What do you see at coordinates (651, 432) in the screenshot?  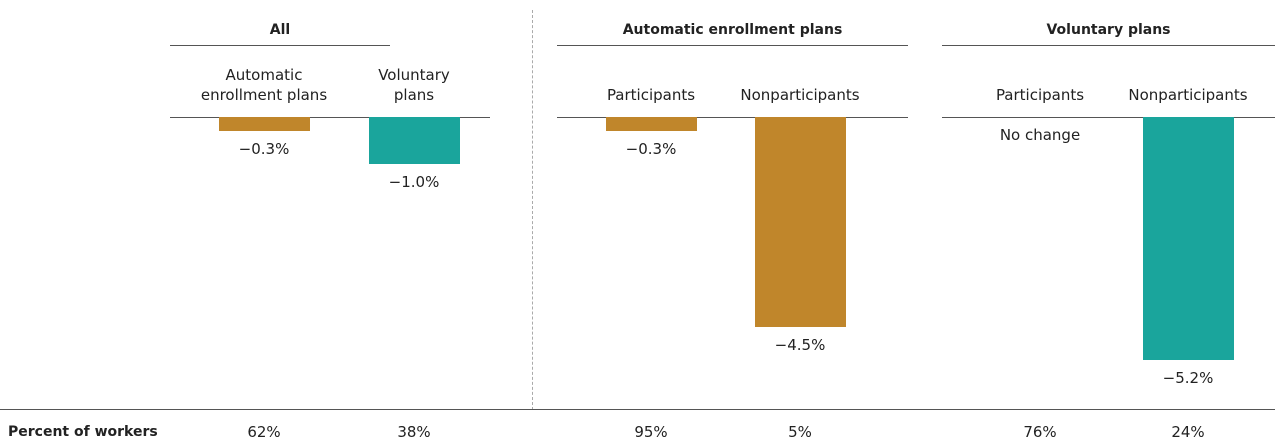 I see `workers-value: 95%` at bounding box center [651, 432].